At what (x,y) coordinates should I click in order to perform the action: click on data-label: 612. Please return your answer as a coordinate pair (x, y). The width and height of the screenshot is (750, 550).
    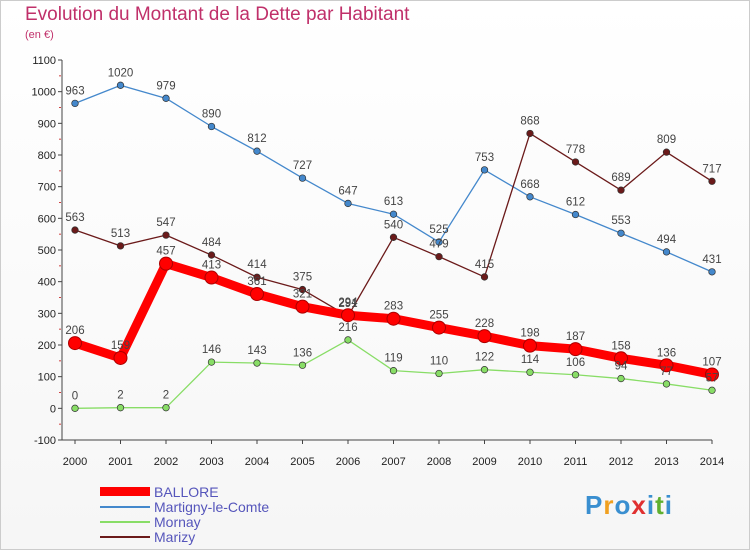
    Looking at the image, I should click on (575, 203).